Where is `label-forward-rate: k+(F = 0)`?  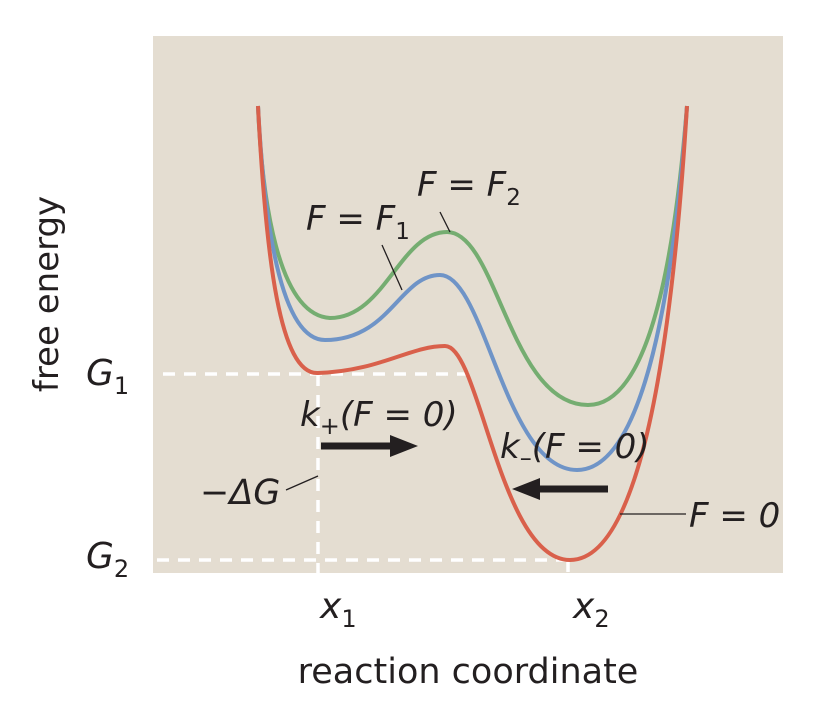
label-forward-rate: k+(F = 0) is located at coordinates (379, 417).